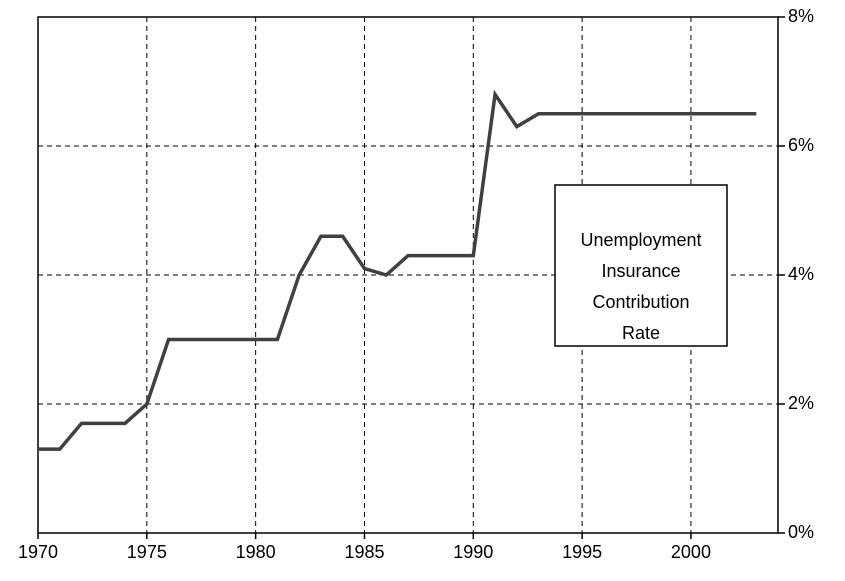  I want to click on annotation-box, so click(641, 265).